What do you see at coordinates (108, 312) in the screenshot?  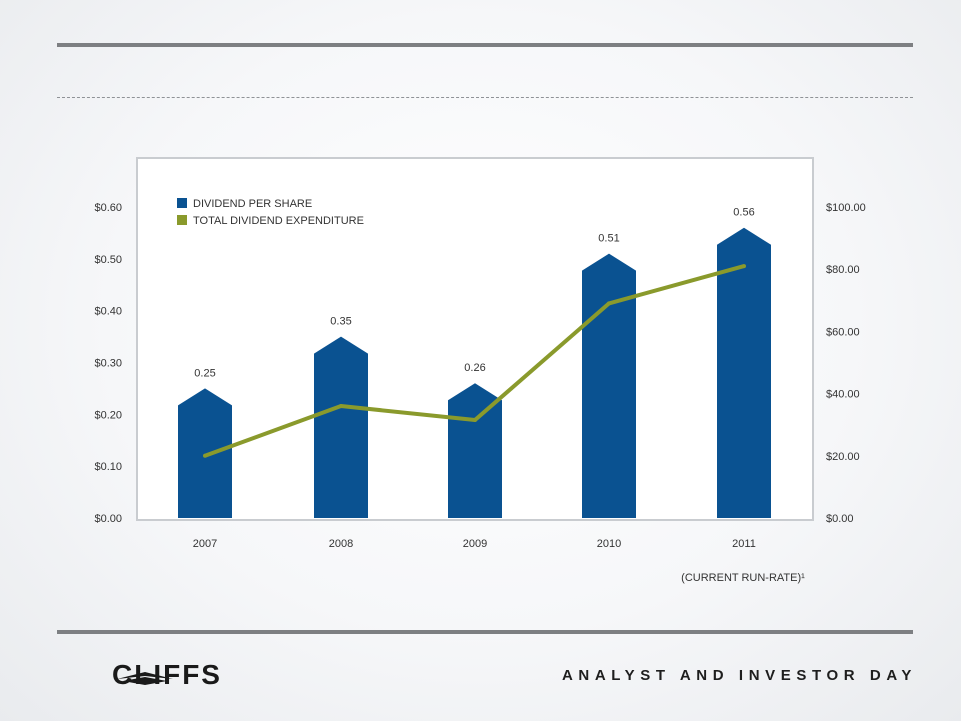 I see `left-tick-label: $0.40` at bounding box center [108, 312].